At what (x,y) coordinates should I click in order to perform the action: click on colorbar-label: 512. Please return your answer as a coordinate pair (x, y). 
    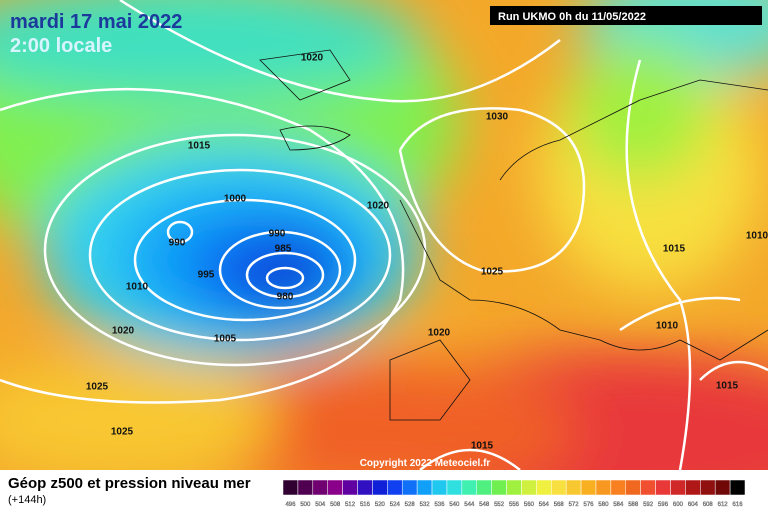
    Looking at the image, I should click on (350, 505).